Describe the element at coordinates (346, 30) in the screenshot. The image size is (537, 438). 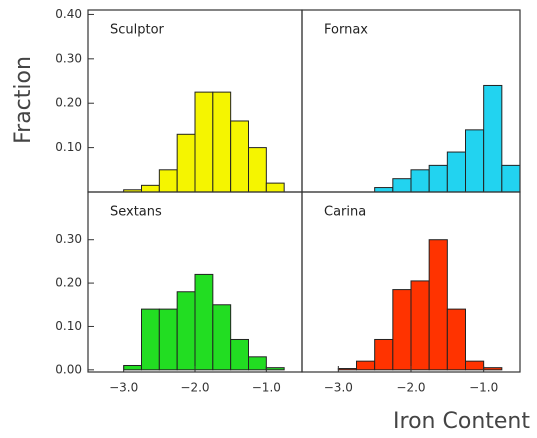
I see `panel-title: Fornax` at that location.